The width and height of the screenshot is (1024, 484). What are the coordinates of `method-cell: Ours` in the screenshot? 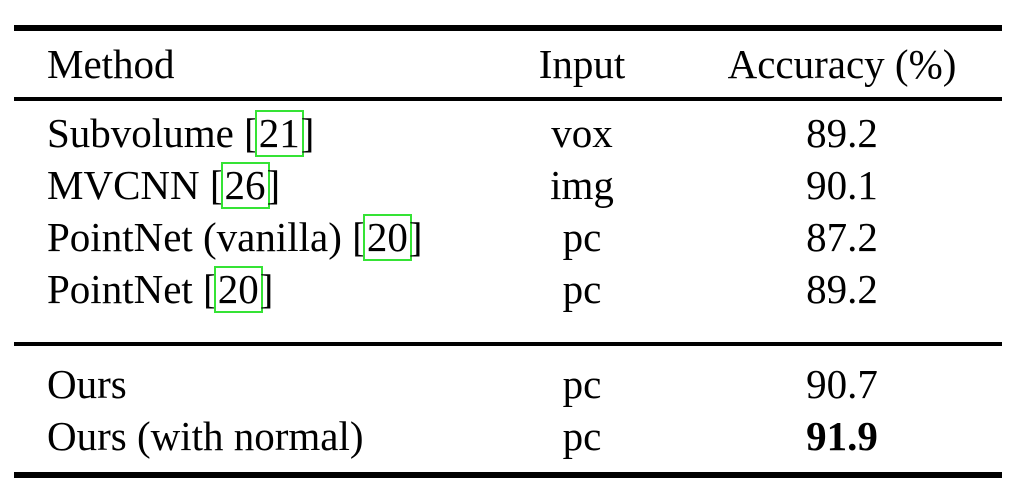 It's located at (248, 384).